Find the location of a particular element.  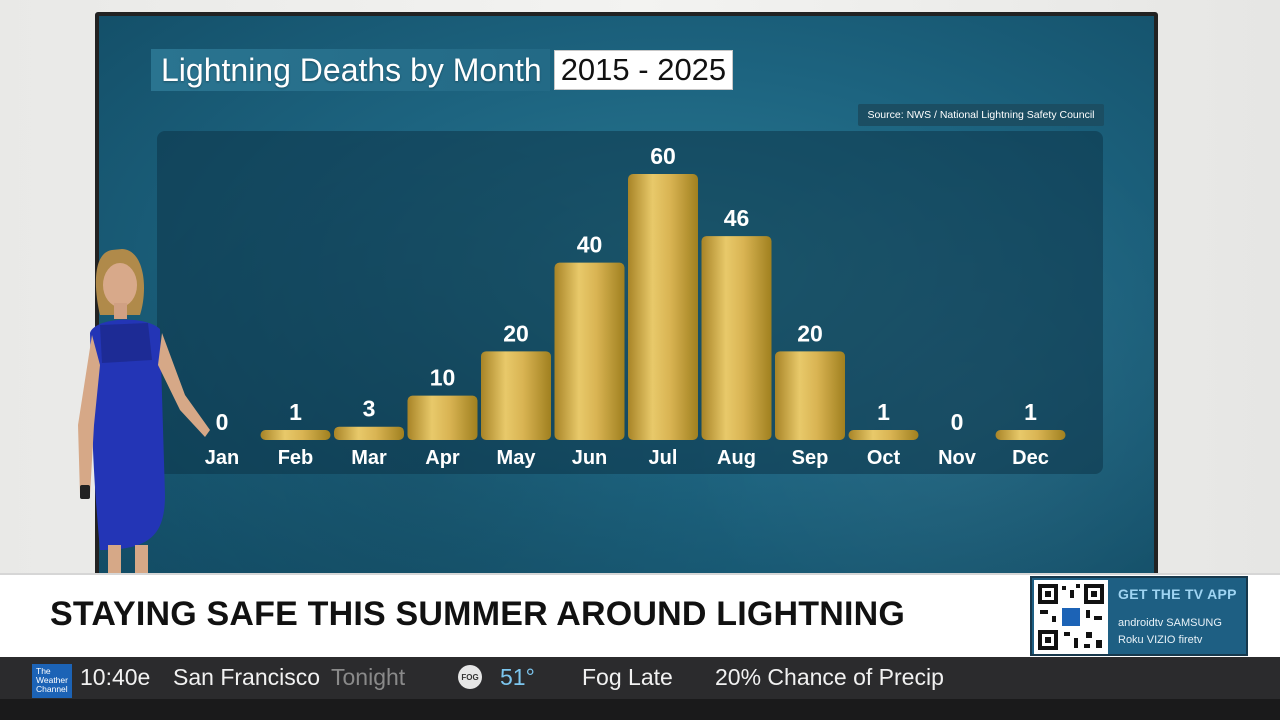

app-promo-title: GET THE TV APP is located at coordinates (1177, 594).